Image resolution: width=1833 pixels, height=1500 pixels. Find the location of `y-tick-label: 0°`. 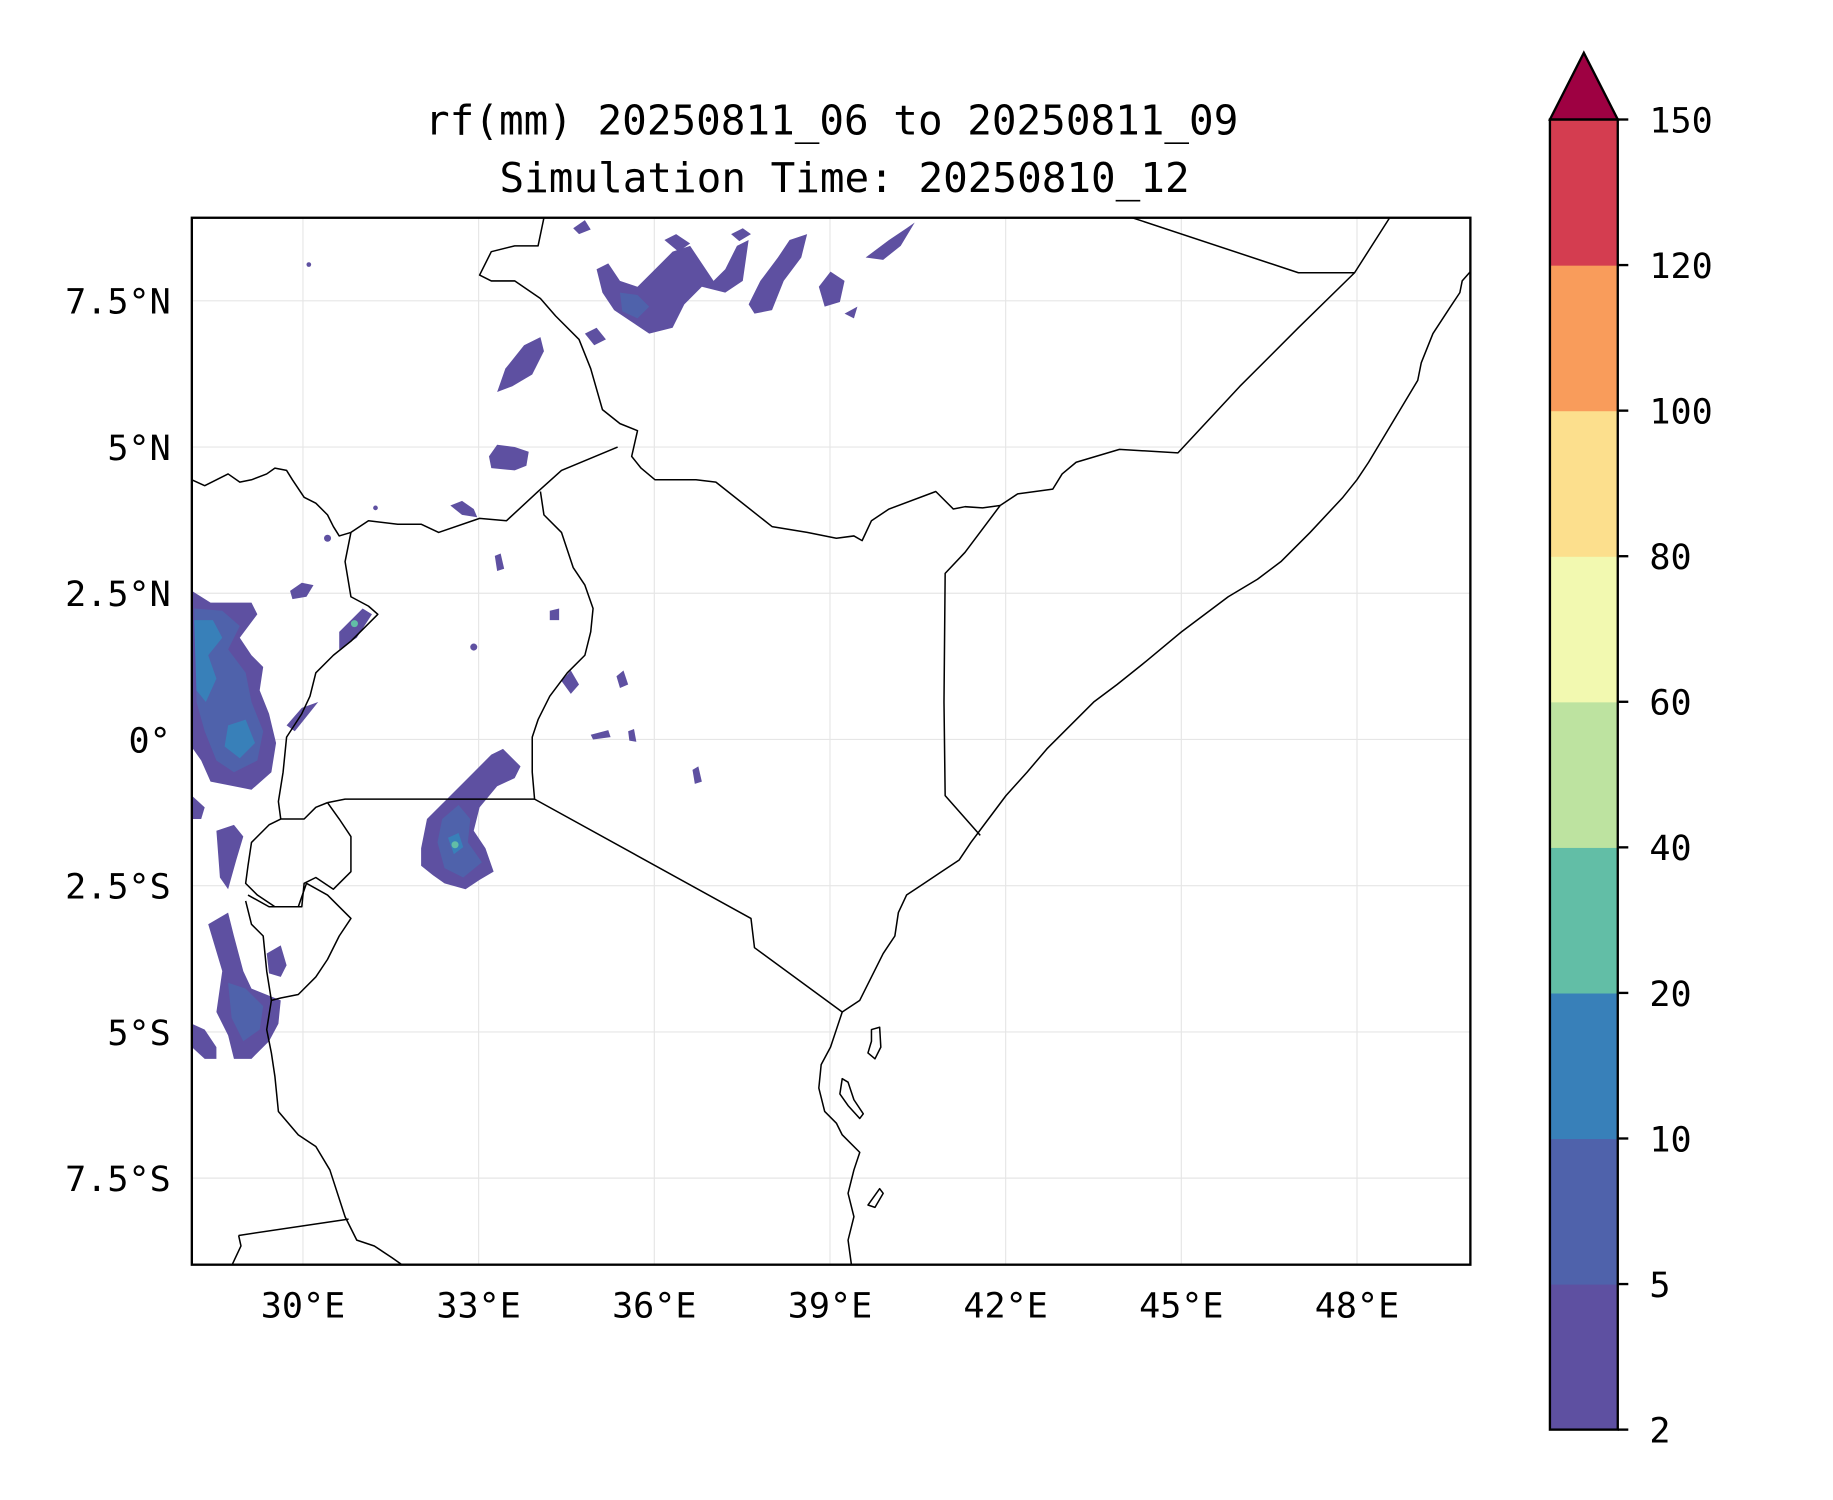

y-tick-label: 0° is located at coordinates (150, 740).